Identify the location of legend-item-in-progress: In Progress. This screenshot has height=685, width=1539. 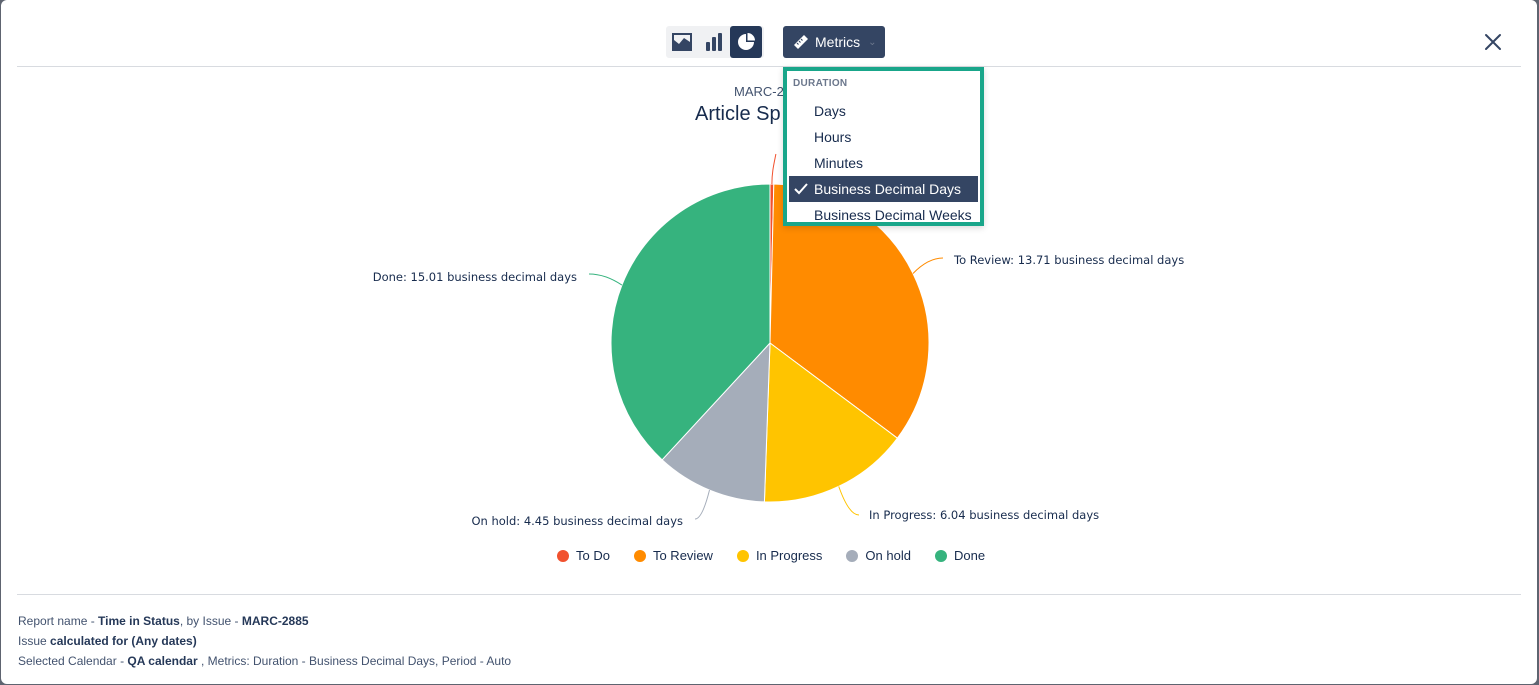
(779, 555).